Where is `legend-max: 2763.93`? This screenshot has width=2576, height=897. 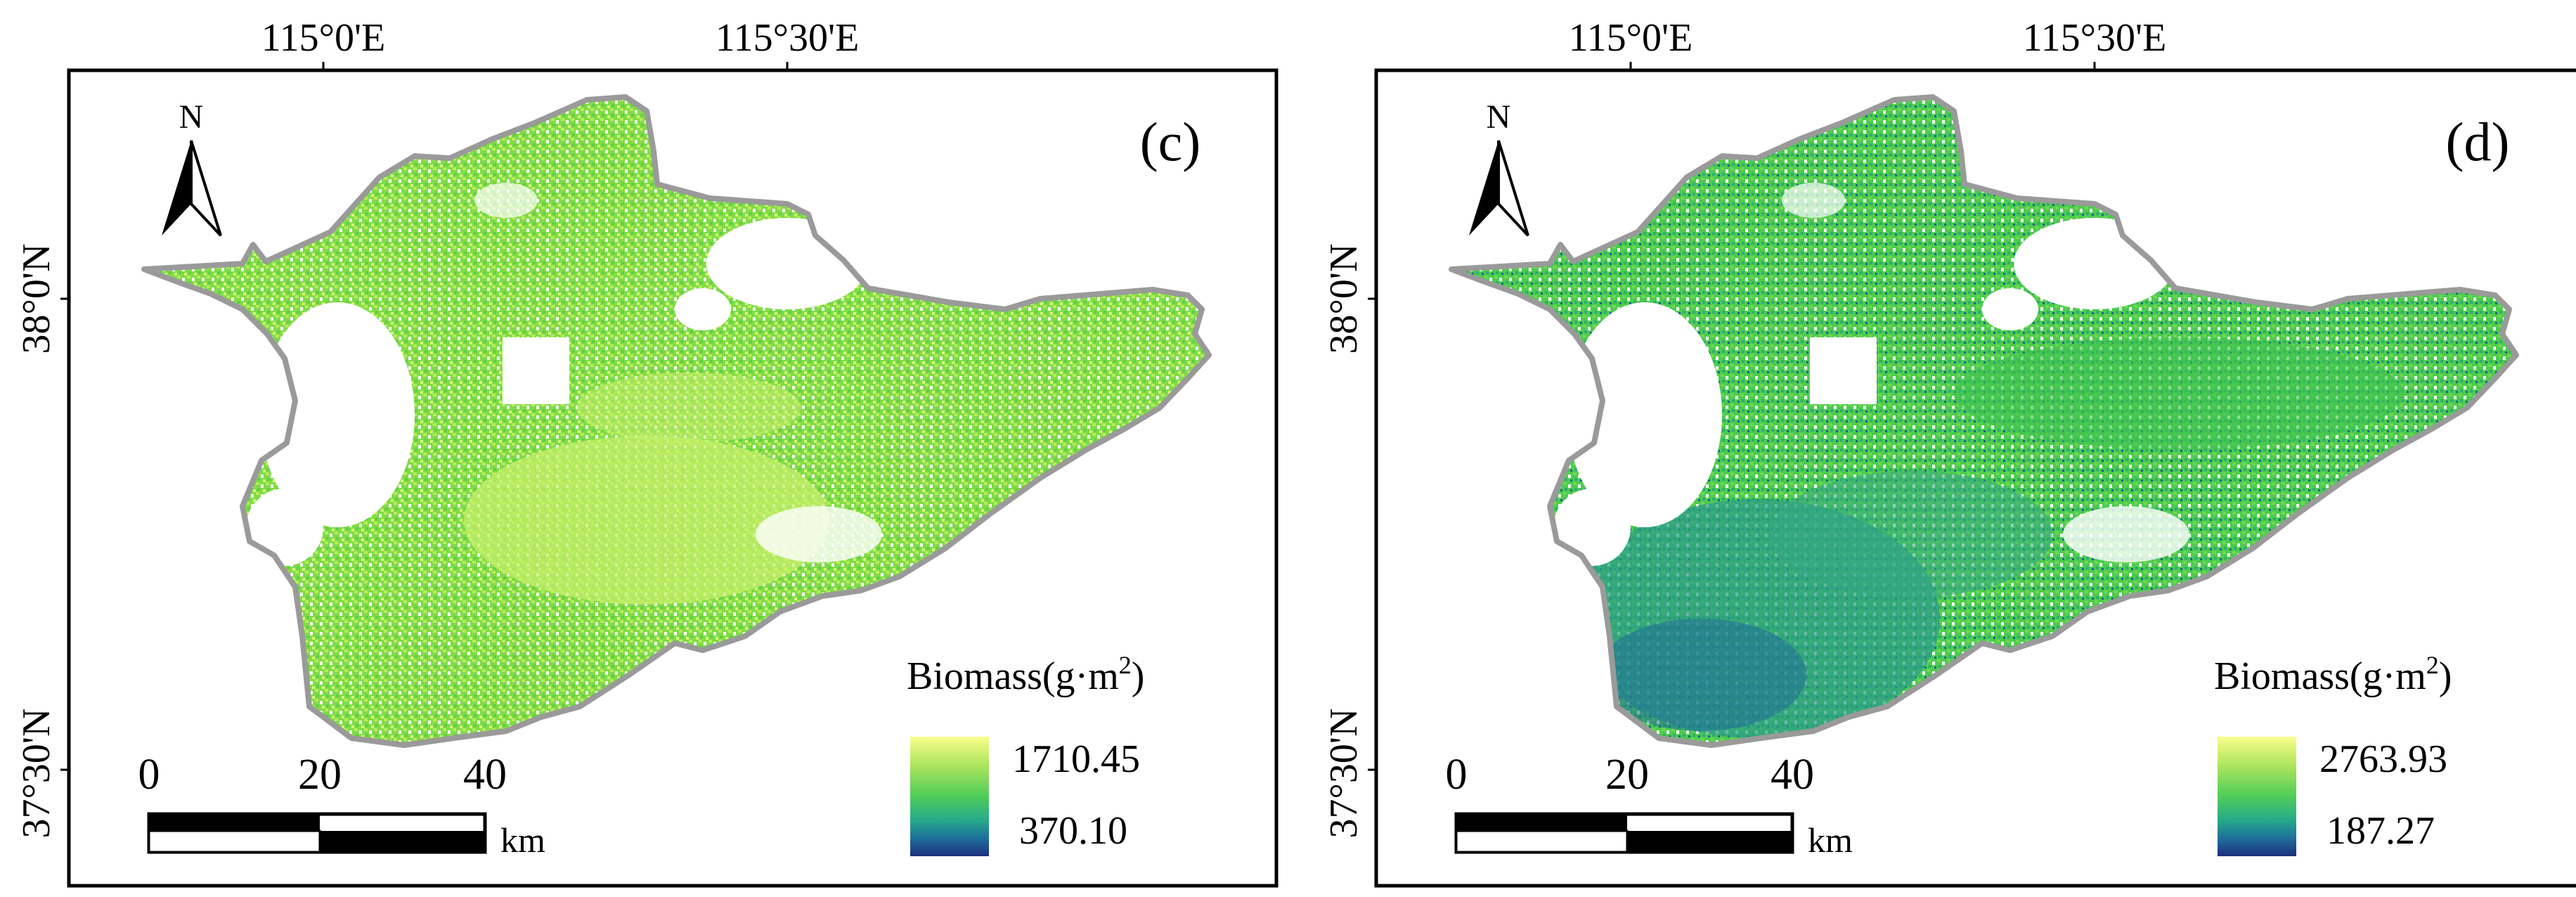 legend-max: 2763.93 is located at coordinates (2383, 759).